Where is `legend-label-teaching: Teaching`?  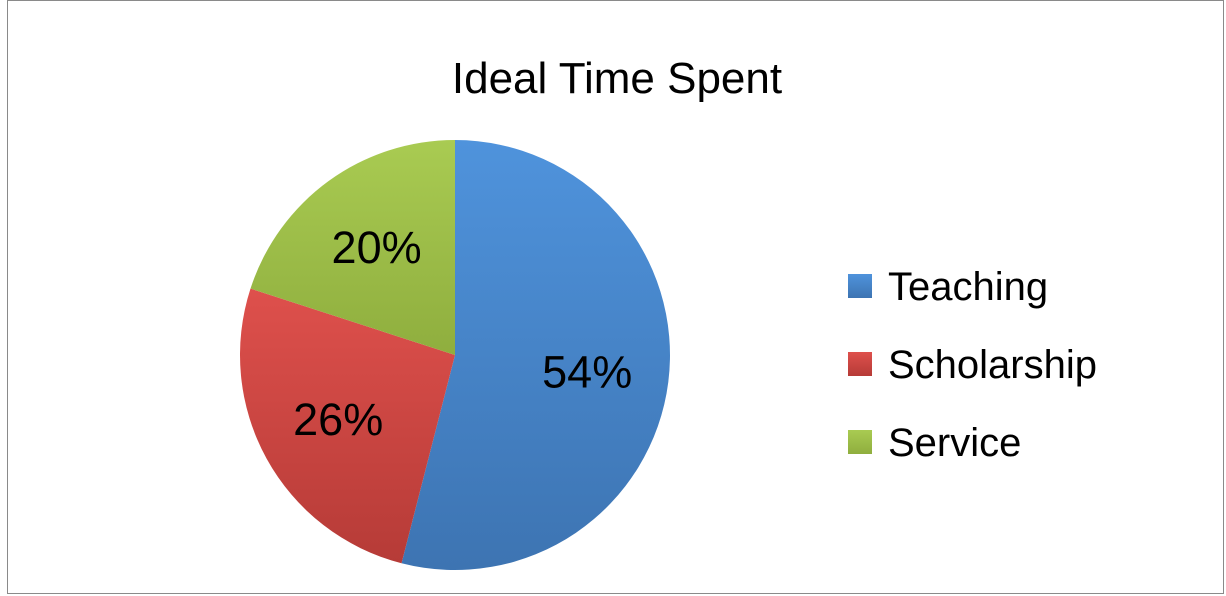
legend-label-teaching: Teaching is located at coordinates (968, 287).